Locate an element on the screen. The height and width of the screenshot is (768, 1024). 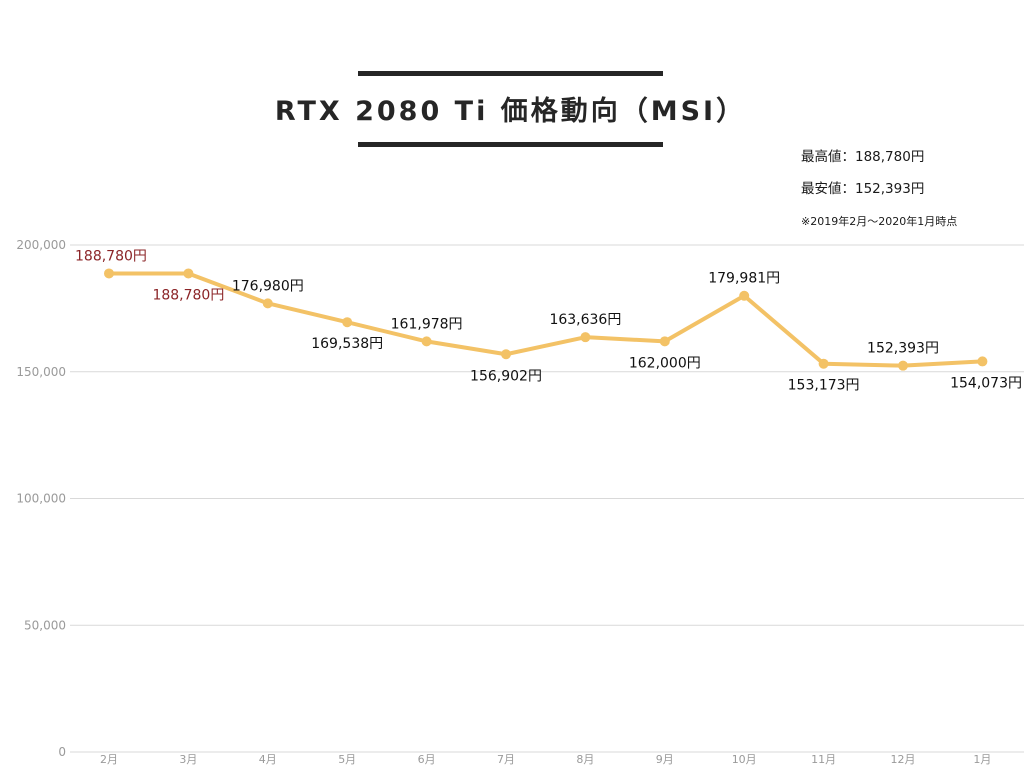
data-label: 163,636円 is located at coordinates (585, 320).